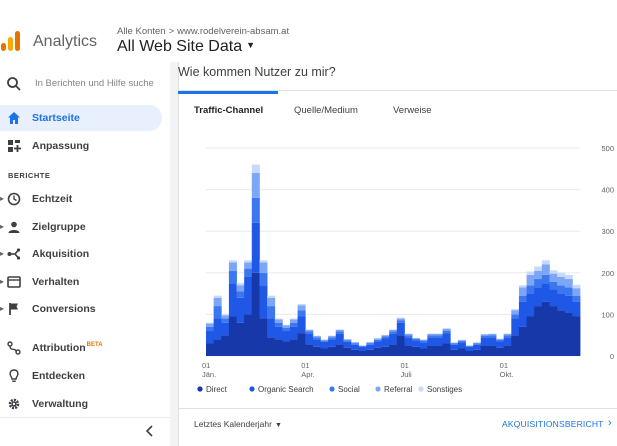  Describe the element at coordinates (607, 314) in the screenshot. I see `y-tick-label: 100` at that location.